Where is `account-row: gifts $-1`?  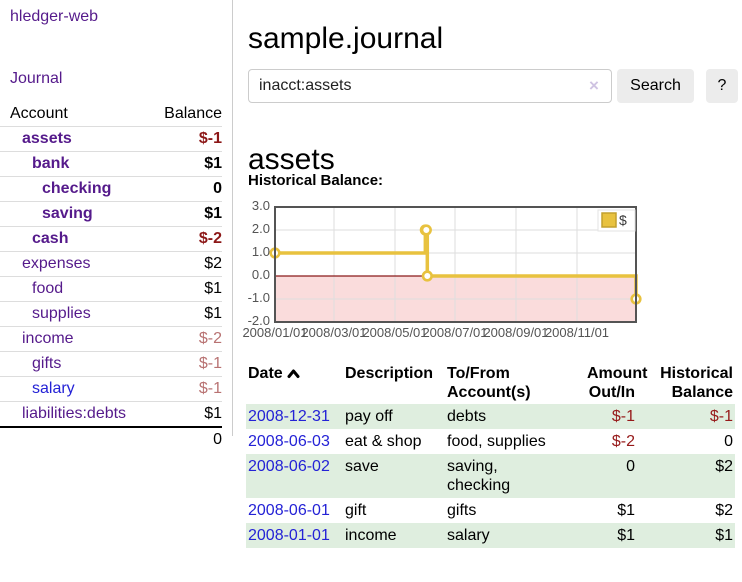 account-row: gifts $-1 is located at coordinates (111, 364).